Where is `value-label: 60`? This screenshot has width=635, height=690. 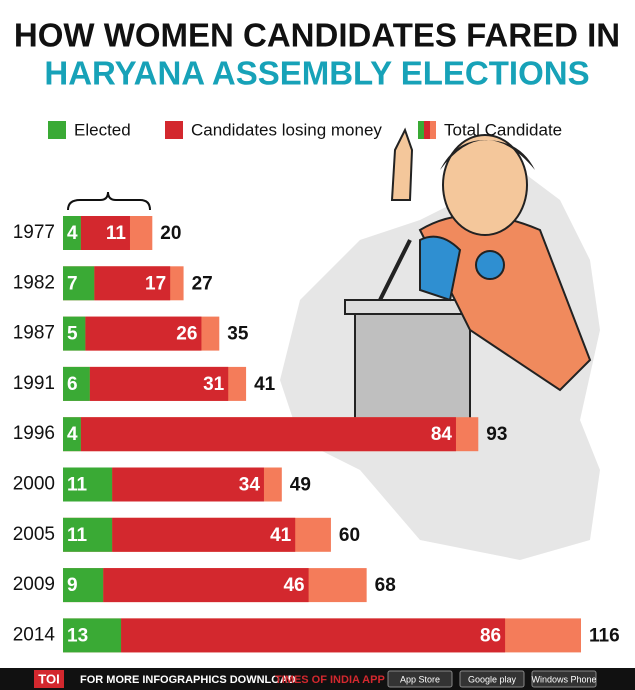 value-label: 60 is located at coordinates (349, 535).